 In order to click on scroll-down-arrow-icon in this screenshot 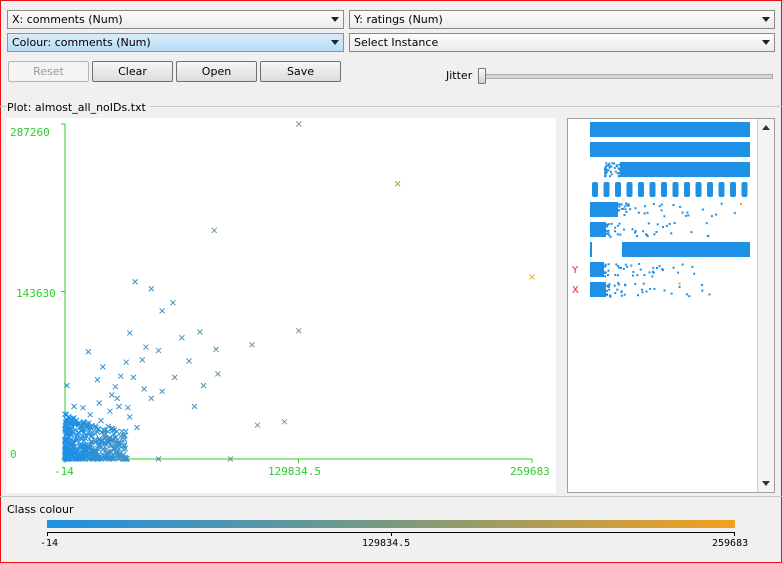, I will do `click(766, 483)`.